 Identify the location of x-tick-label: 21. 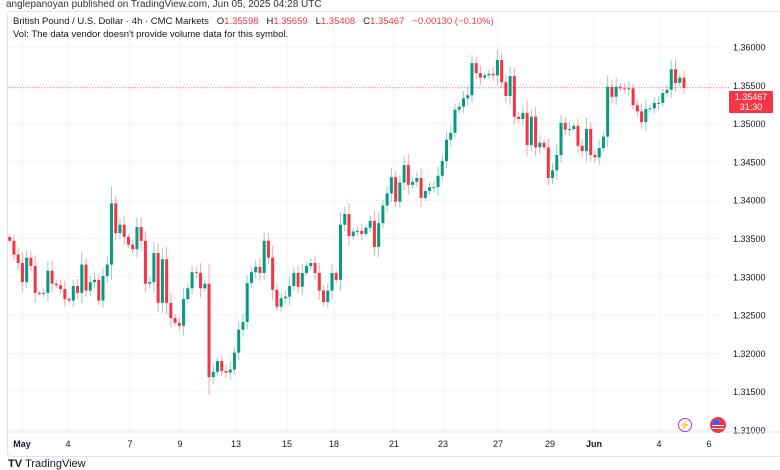
(394, 444).